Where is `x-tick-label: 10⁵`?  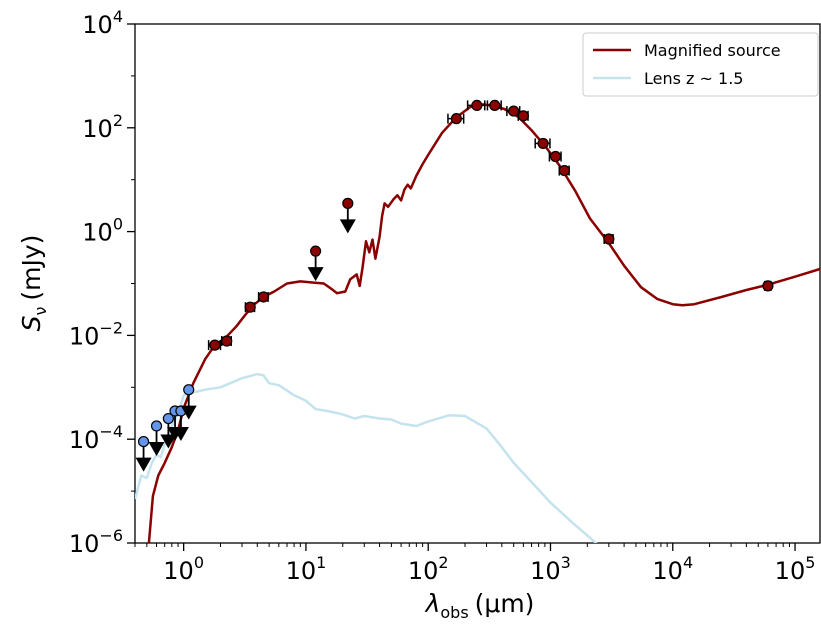 x-tick-label: 10⁵ is located at coordinates (795, 569).